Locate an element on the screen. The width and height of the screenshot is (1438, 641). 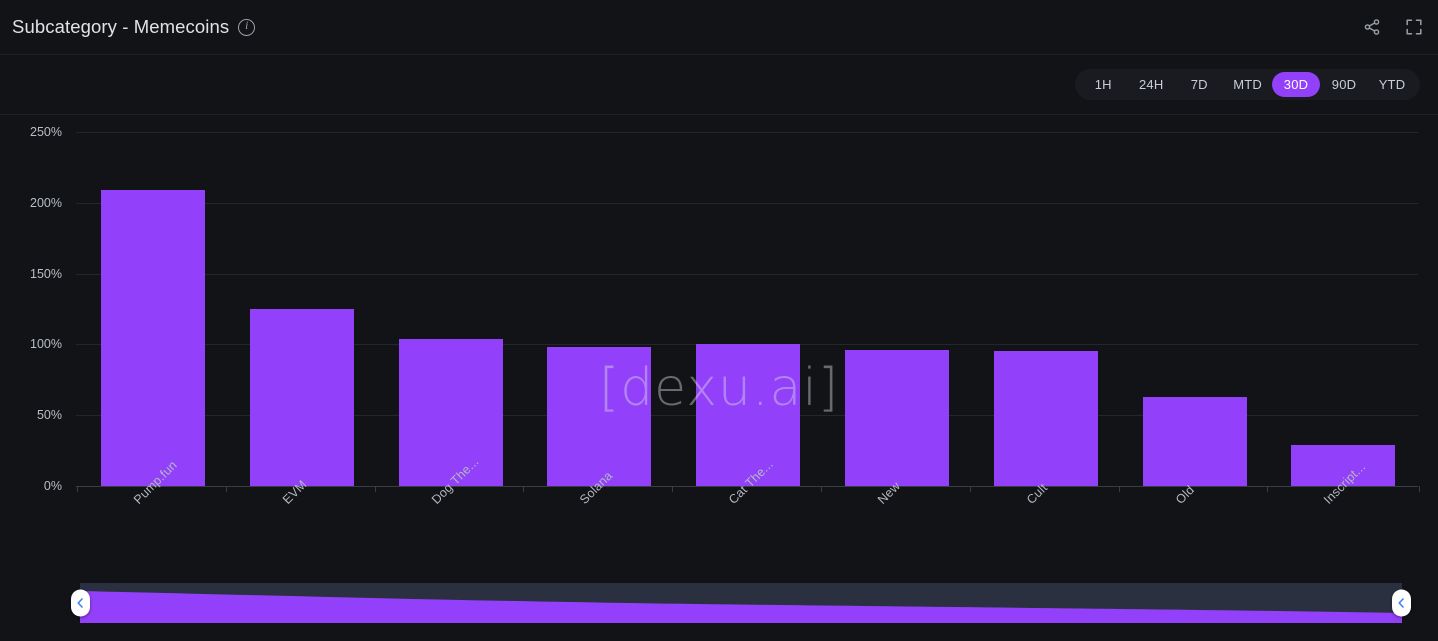
chart-toolbar: 1H 24H 7D MTD 30D 90D YTD is located at coordinates (719, 85).